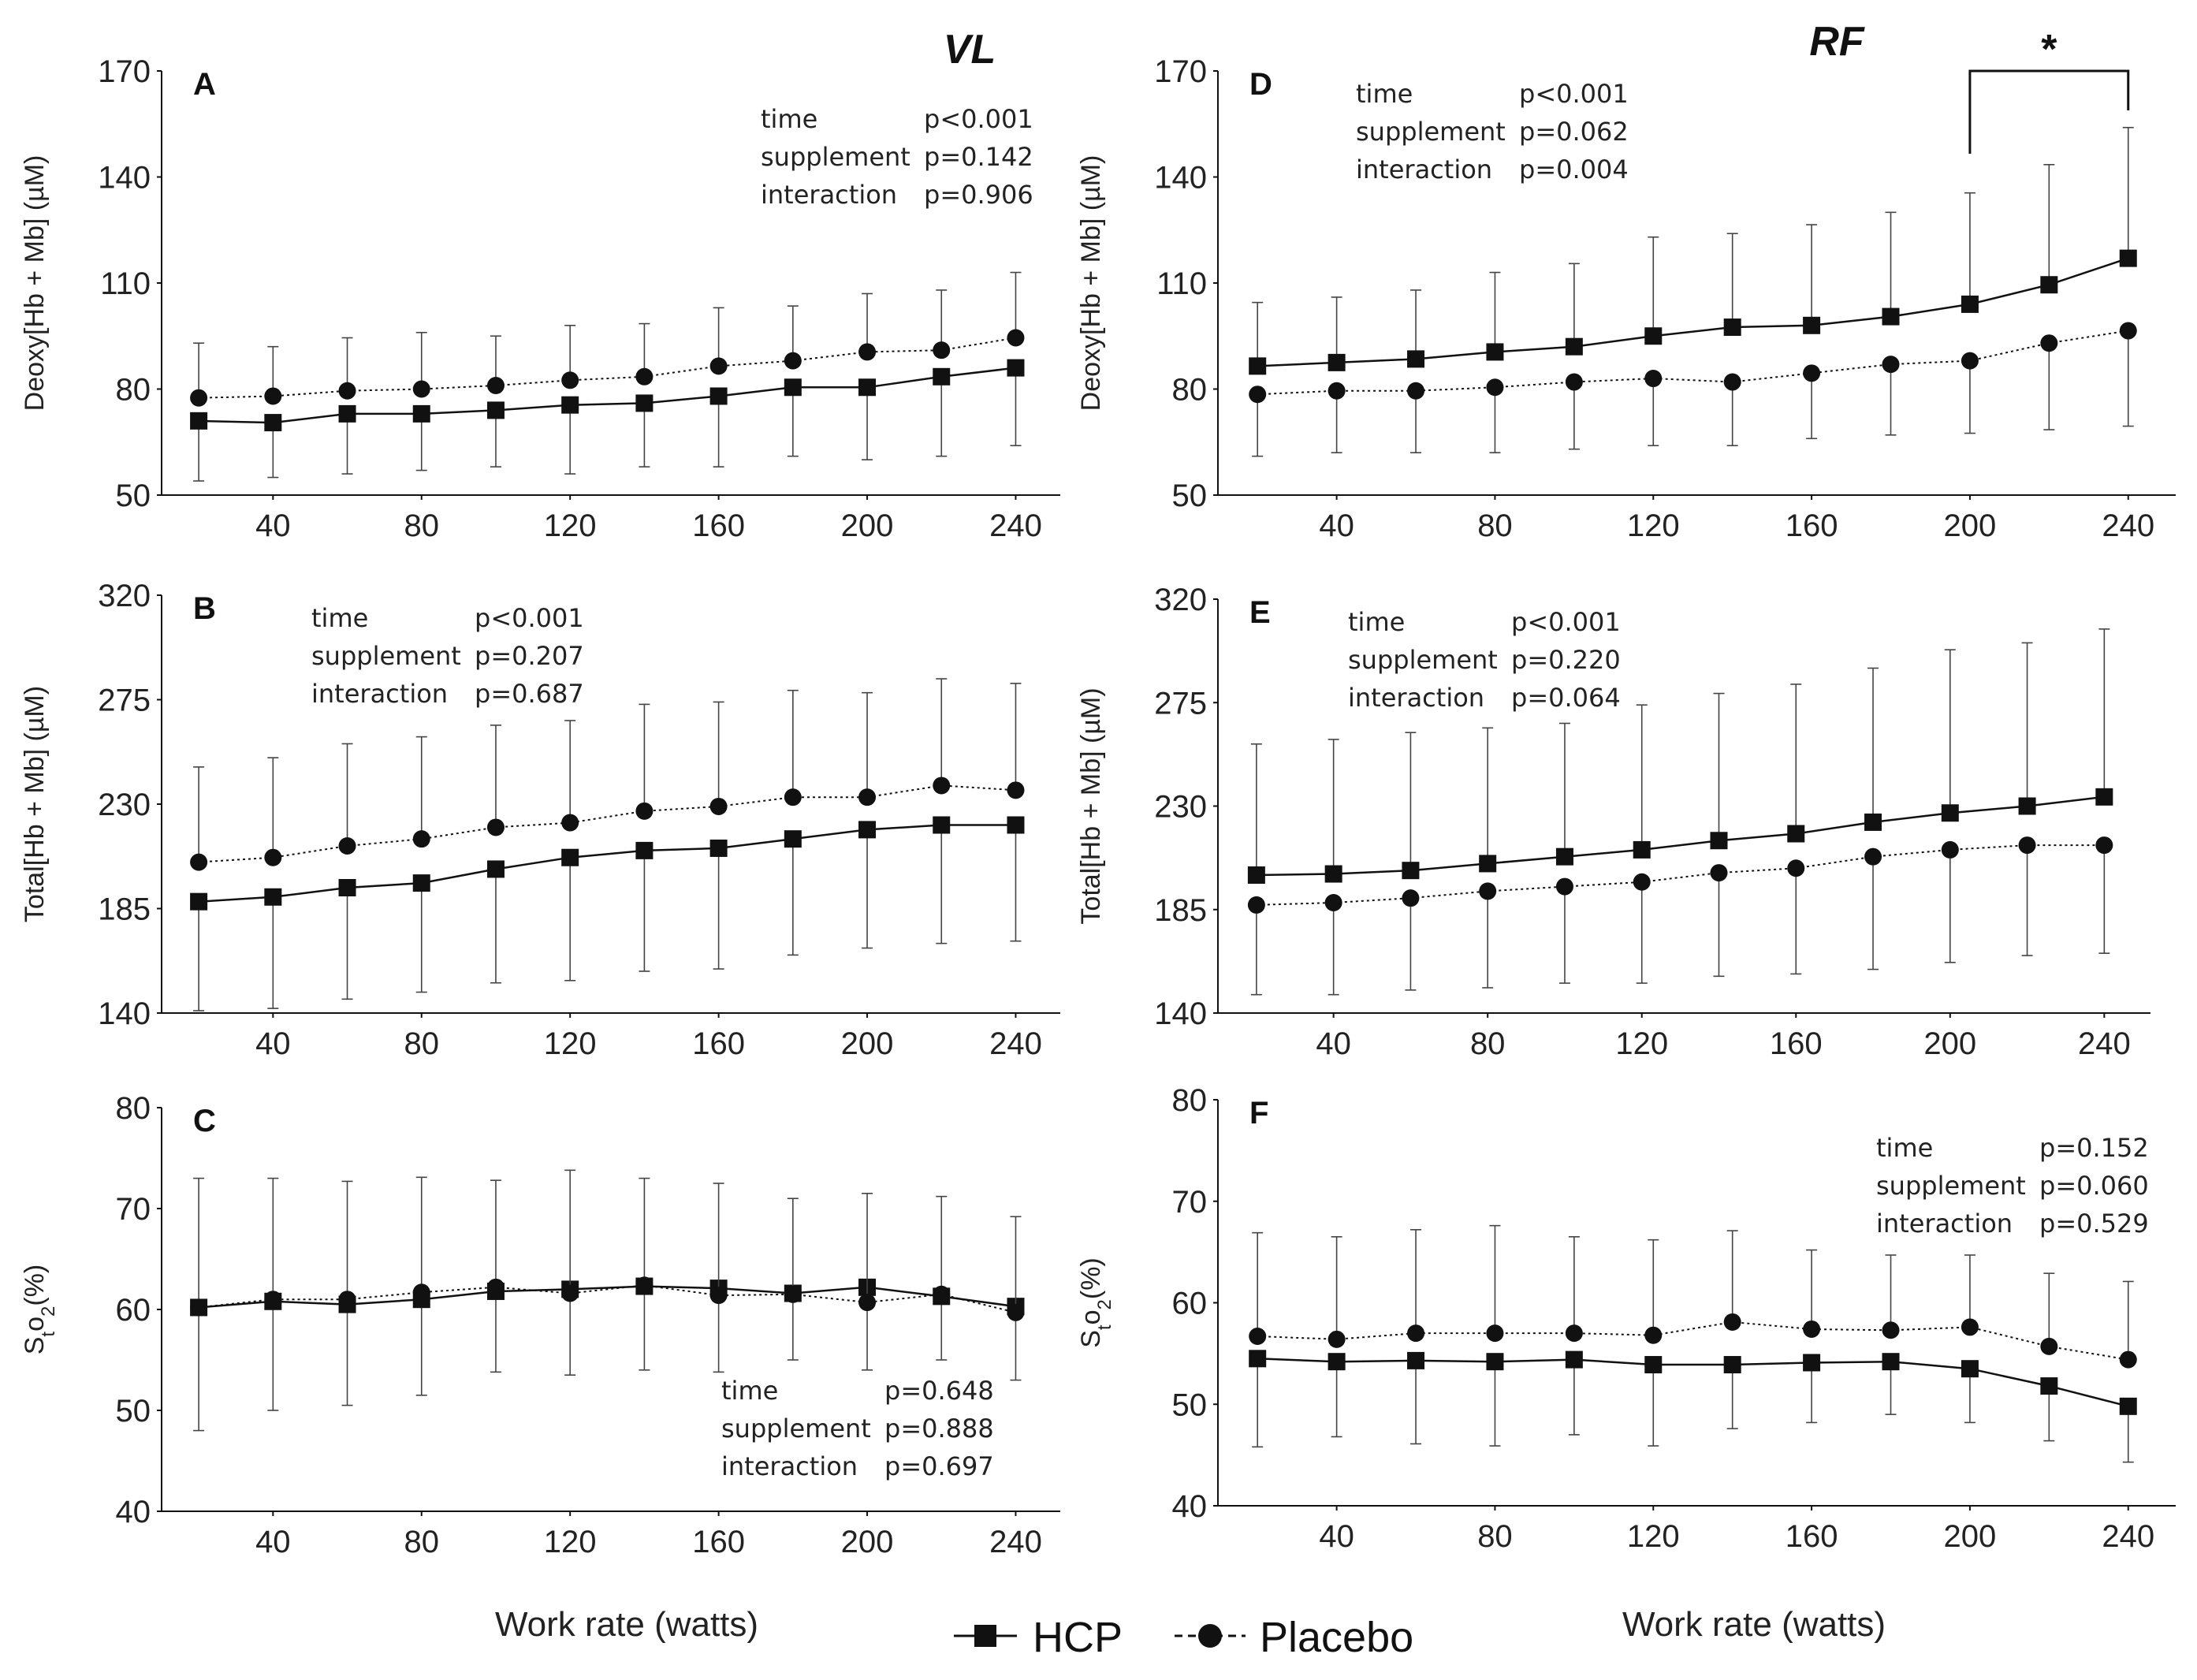 This screenshot has height=1680, width=2197. What do you see at coordinates (1416, 698) in the screenshot?
I see `panel-e-stat-name: interaction` at bounding box center [1416, 698].